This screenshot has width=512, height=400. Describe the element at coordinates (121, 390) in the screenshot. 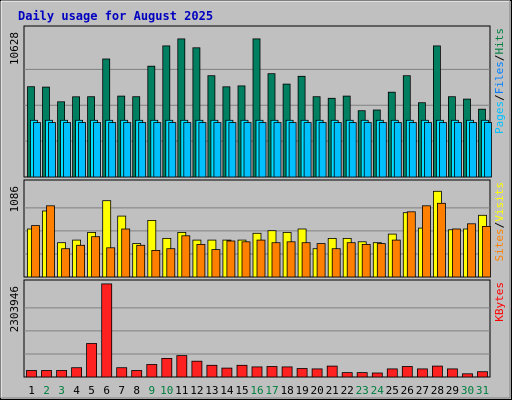

I see `day-label-7: 7` at that location.